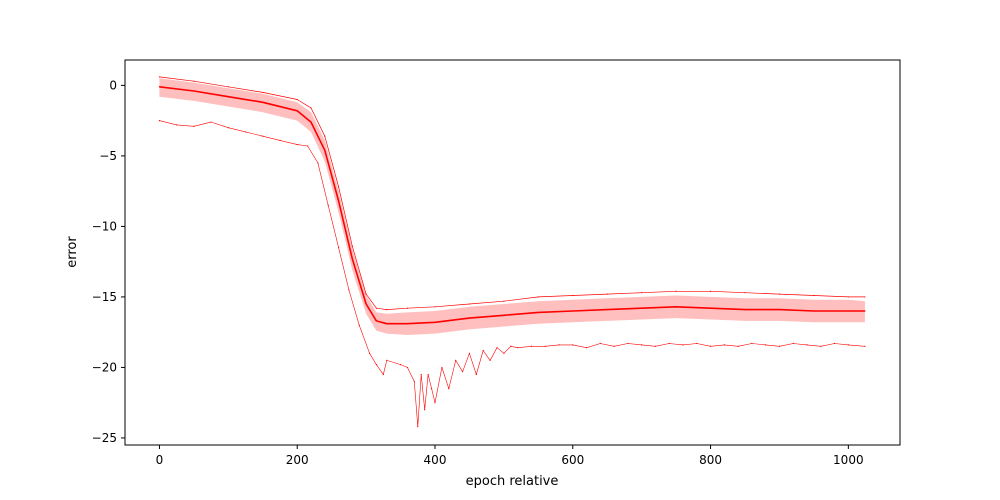 Image resolution: width=1000 pixels, height=500 pixels. What do you see at coordinates (104, 226) in the screenshot?
I see `y-tick-label: −10` at bounding box center [104, 226].